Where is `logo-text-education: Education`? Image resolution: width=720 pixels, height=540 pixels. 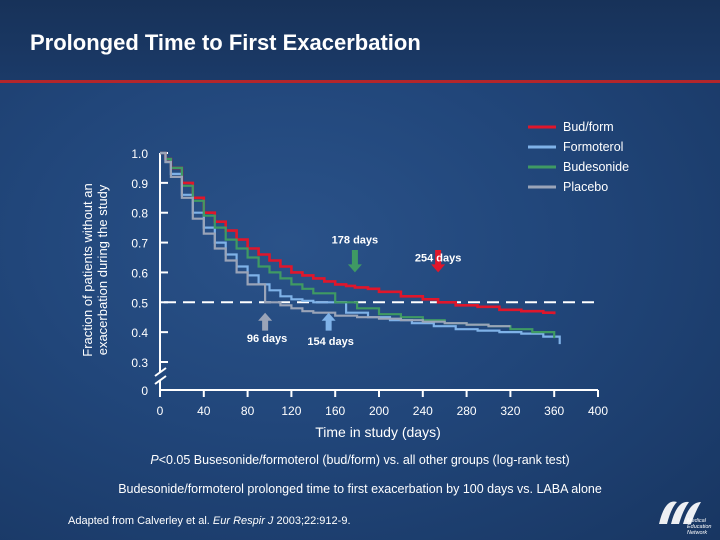
logo-text-education: Education is located at coordinates (699, 527).